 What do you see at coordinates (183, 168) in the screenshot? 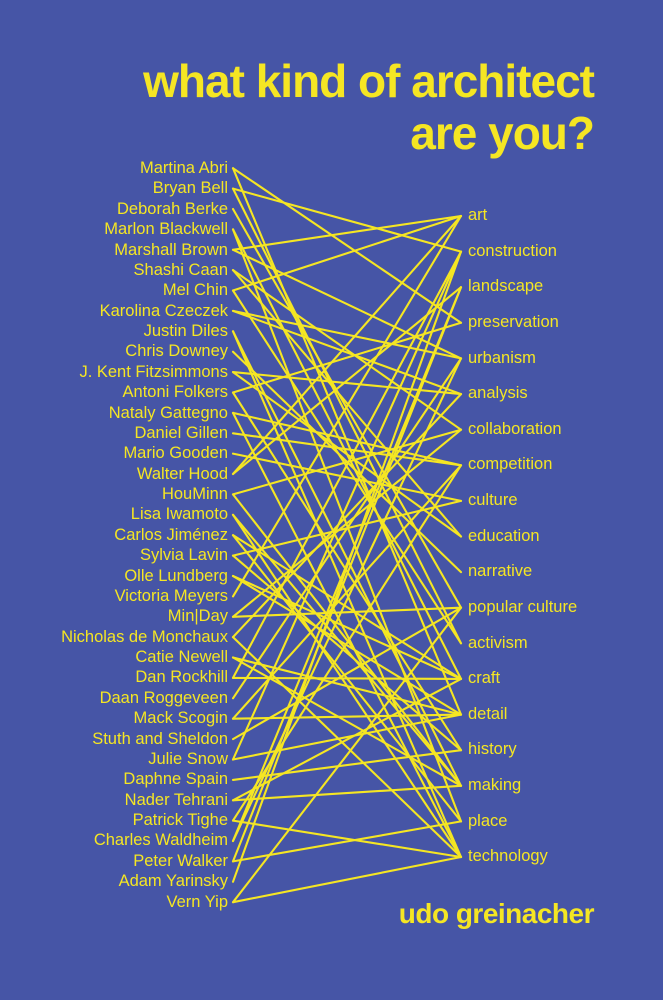
I see `architect-name: Martina Abri` at bounding box center [183, 168].